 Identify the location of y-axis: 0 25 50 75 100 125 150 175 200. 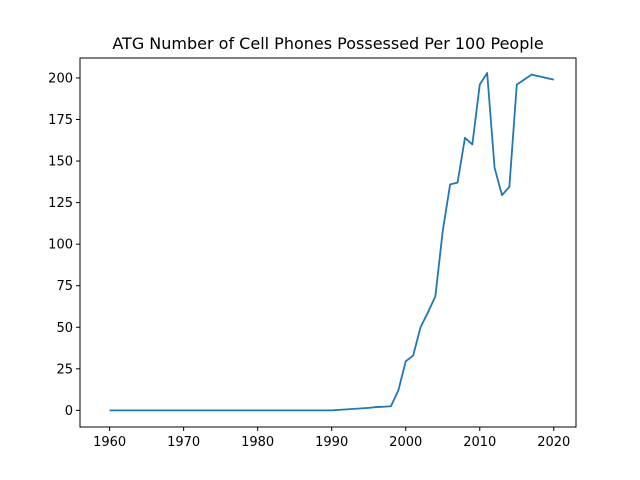
(64, 245).